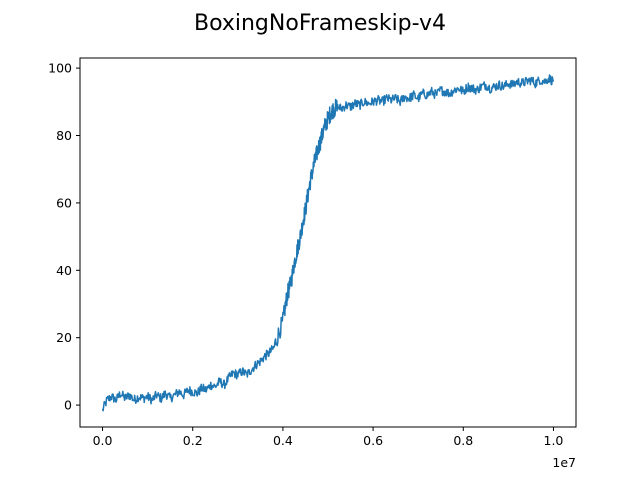  Describe the element at coordinates (564, 462) in the screenshot. I see `x-axis-offset-label: 1e7` at that location.